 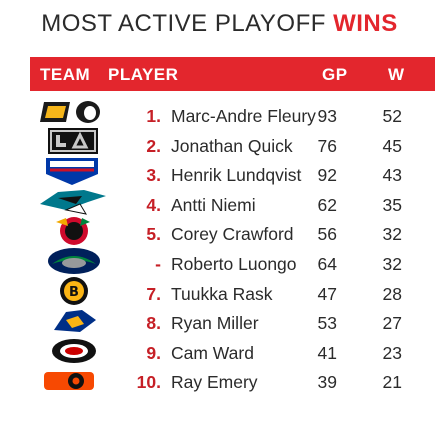 What do you see at coordinates (153, 323) in the screenshot?
I see `rank: 8.` at bounding box center [153, 323].